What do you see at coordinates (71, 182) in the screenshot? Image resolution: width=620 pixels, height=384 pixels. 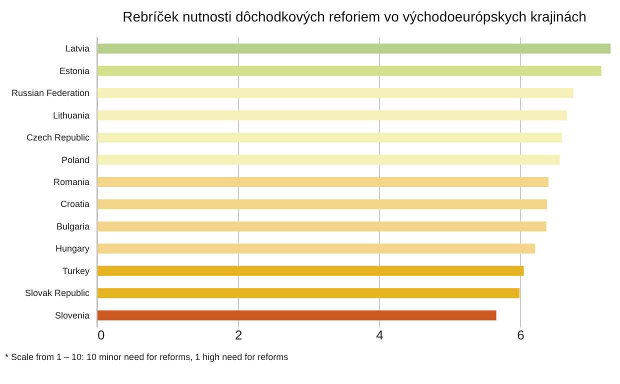 I see `y-tick-label: Romania` at bounding box center [71, 182].